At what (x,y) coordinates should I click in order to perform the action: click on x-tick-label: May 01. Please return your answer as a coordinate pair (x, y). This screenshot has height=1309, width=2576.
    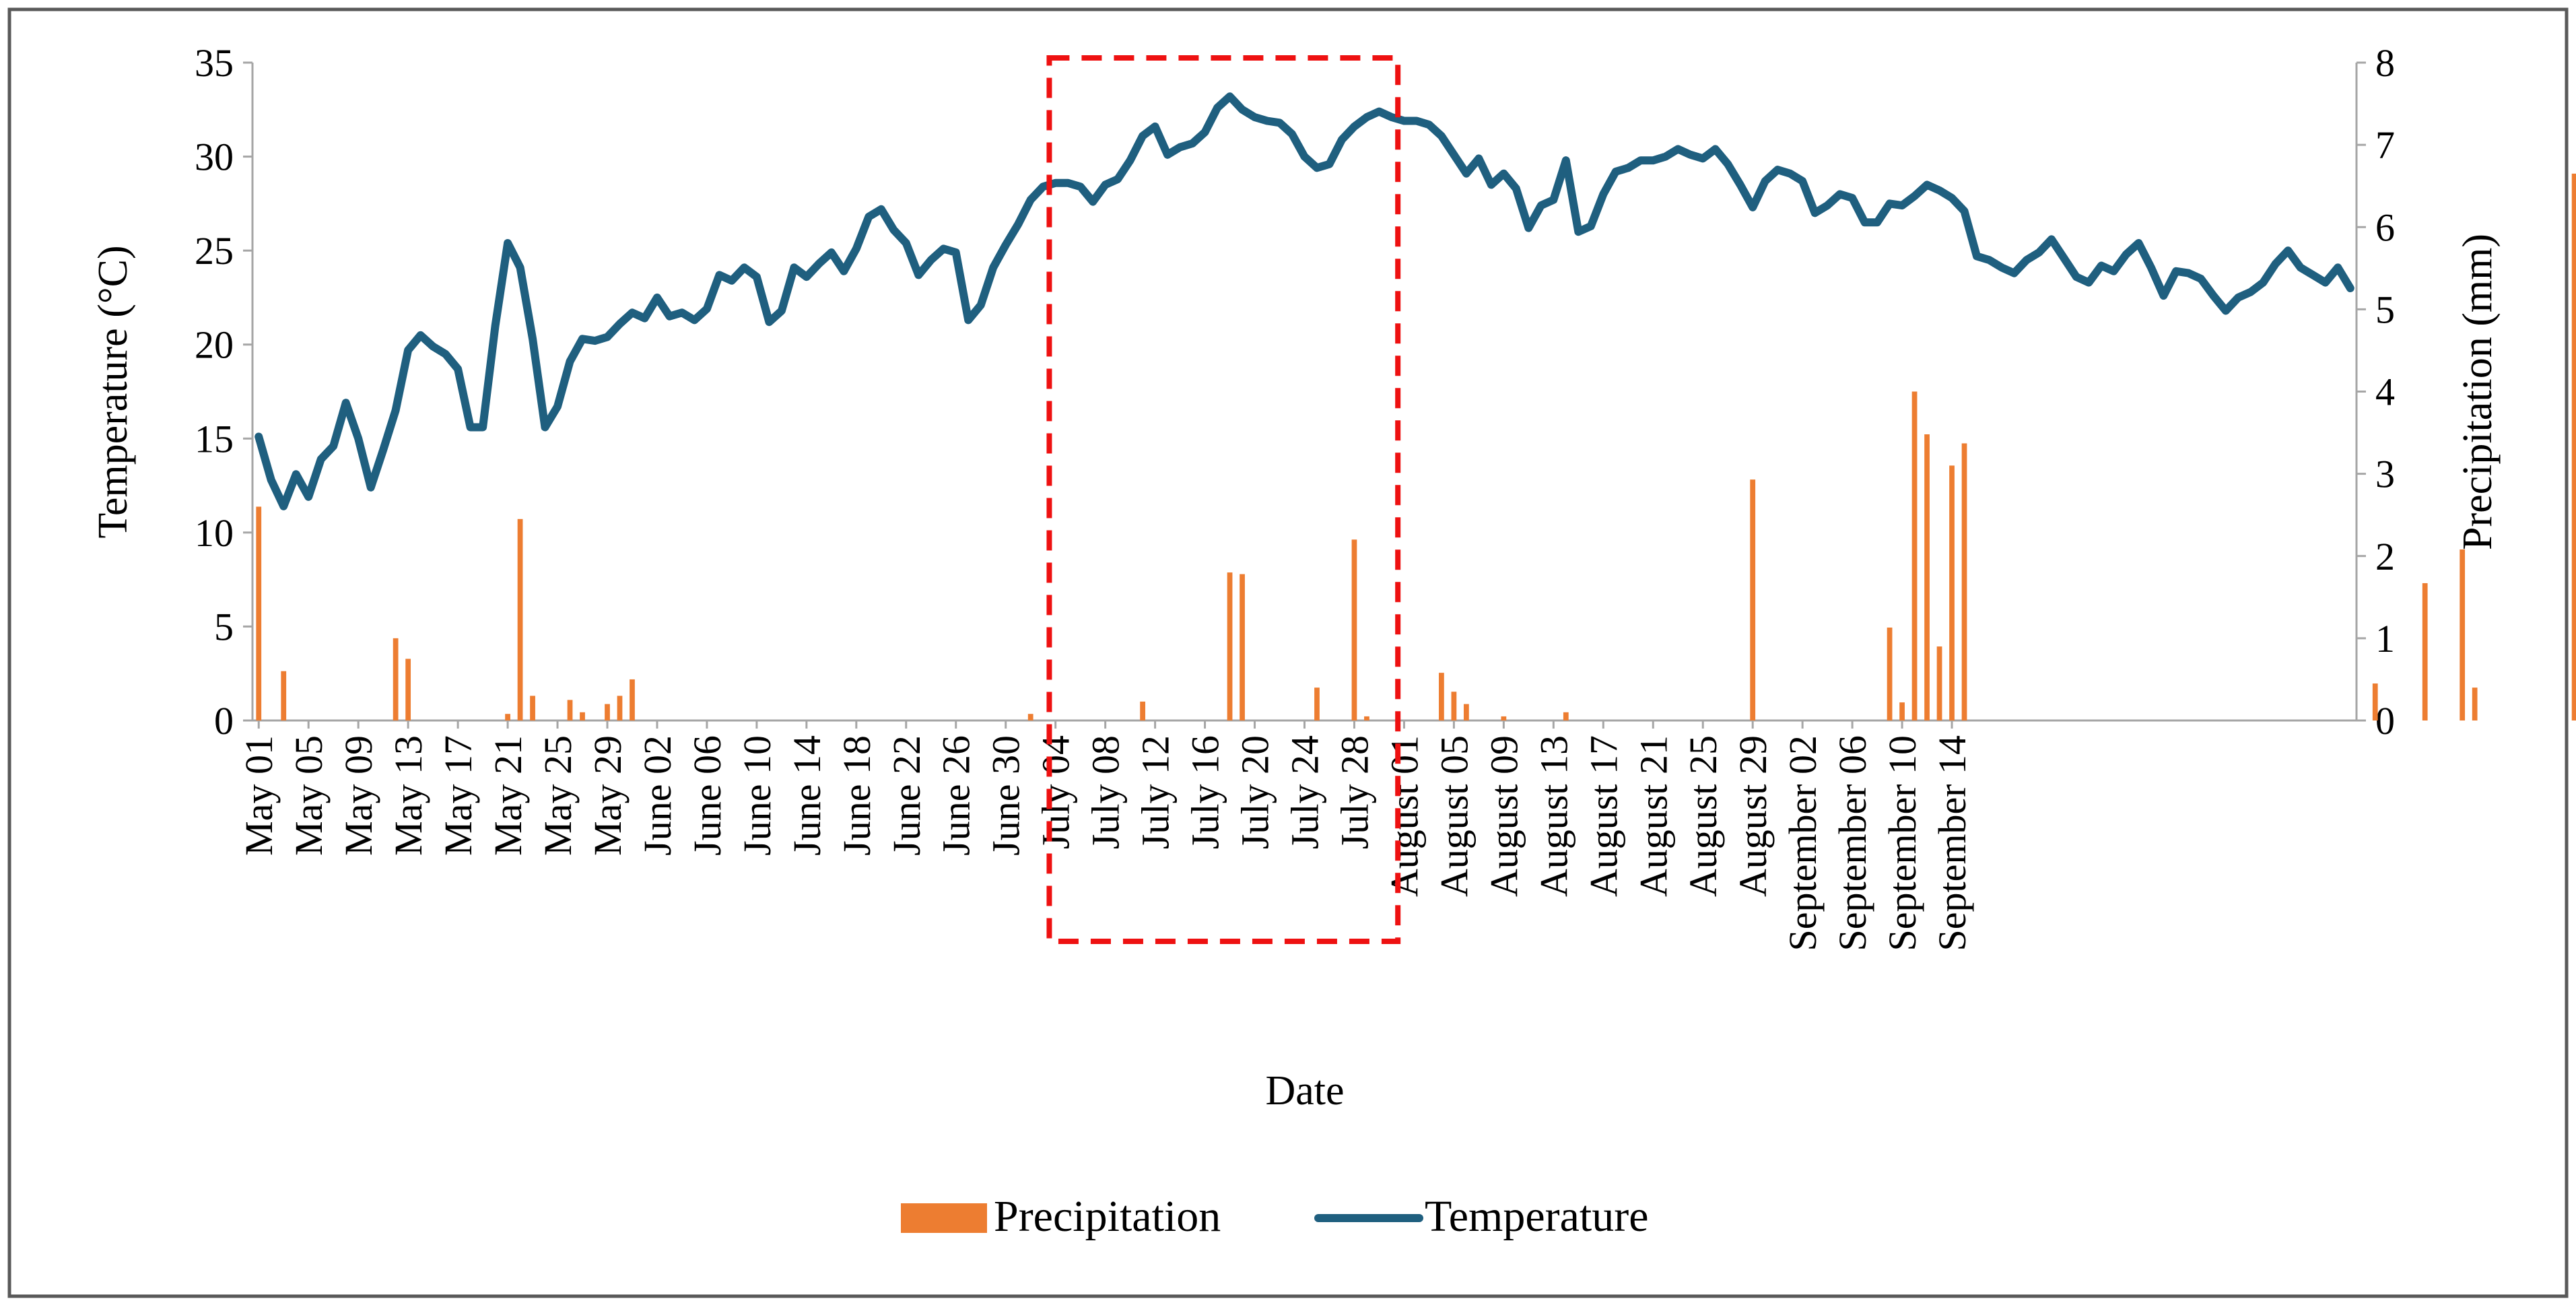
    Looking at the image, I should click on (259, 795).